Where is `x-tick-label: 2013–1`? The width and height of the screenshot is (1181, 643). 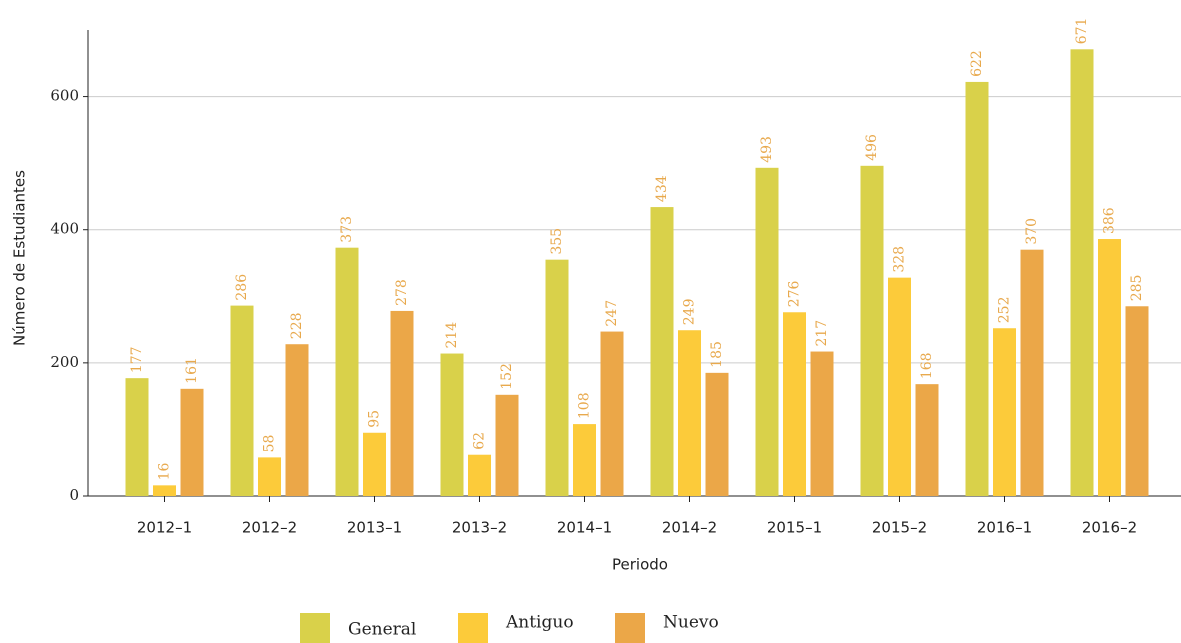 x-tick-label: 2013–1 is located at coordinates (374, 528).